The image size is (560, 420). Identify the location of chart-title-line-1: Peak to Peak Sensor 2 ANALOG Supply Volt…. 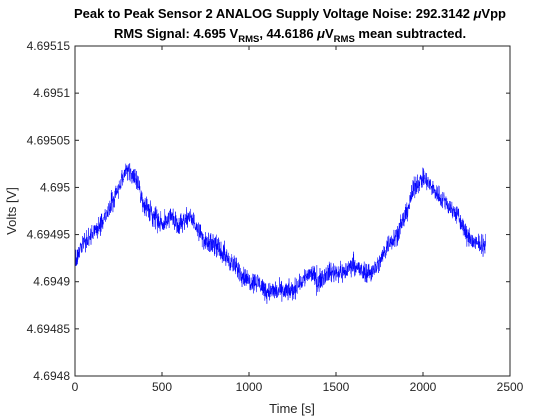
(290, 13).